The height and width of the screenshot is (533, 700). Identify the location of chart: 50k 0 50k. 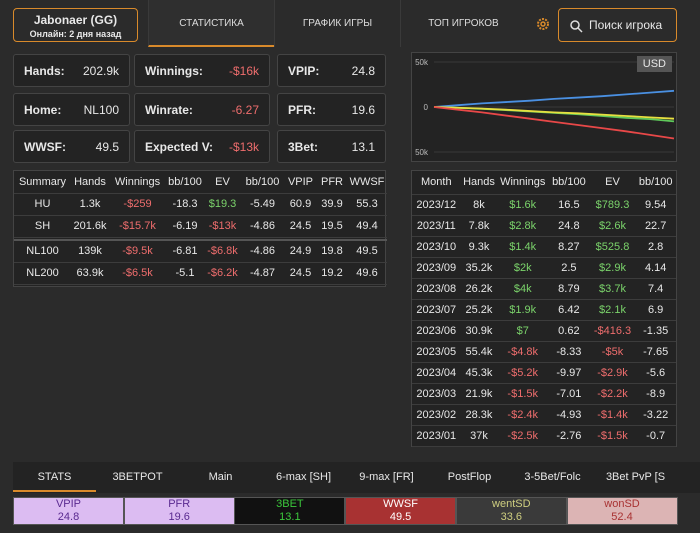
(545, 107).